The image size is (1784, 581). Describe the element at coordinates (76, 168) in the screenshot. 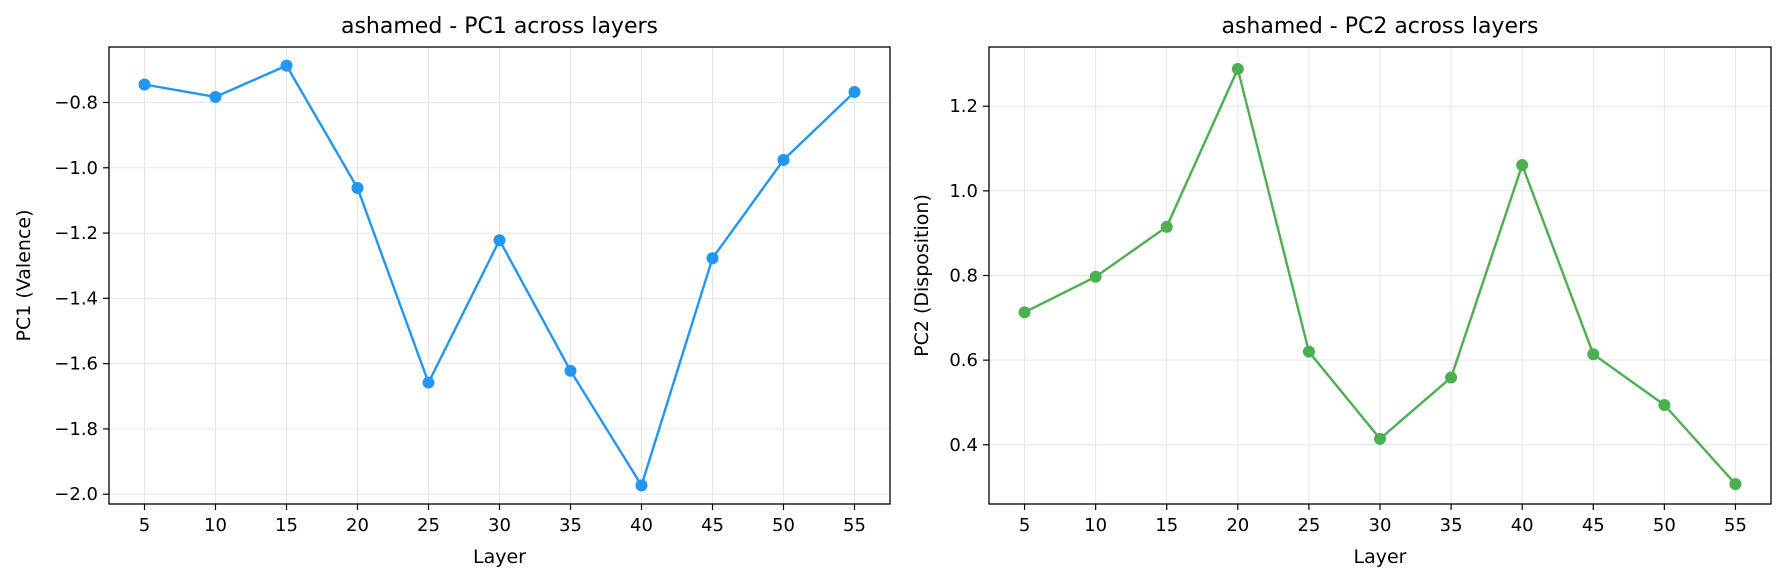

I see `y-tick-label: −1.0` at that location.